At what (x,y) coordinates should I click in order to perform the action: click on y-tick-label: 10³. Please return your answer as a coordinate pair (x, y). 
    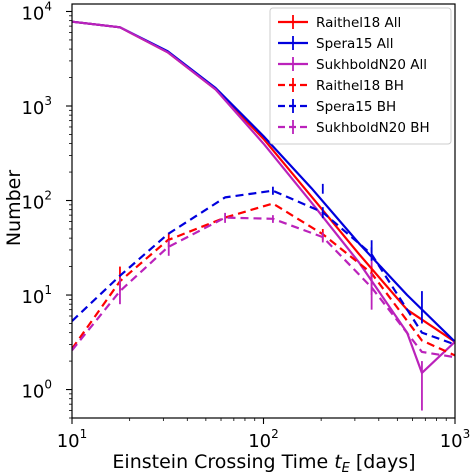
    Looking at the image, I should click on (36, 106).